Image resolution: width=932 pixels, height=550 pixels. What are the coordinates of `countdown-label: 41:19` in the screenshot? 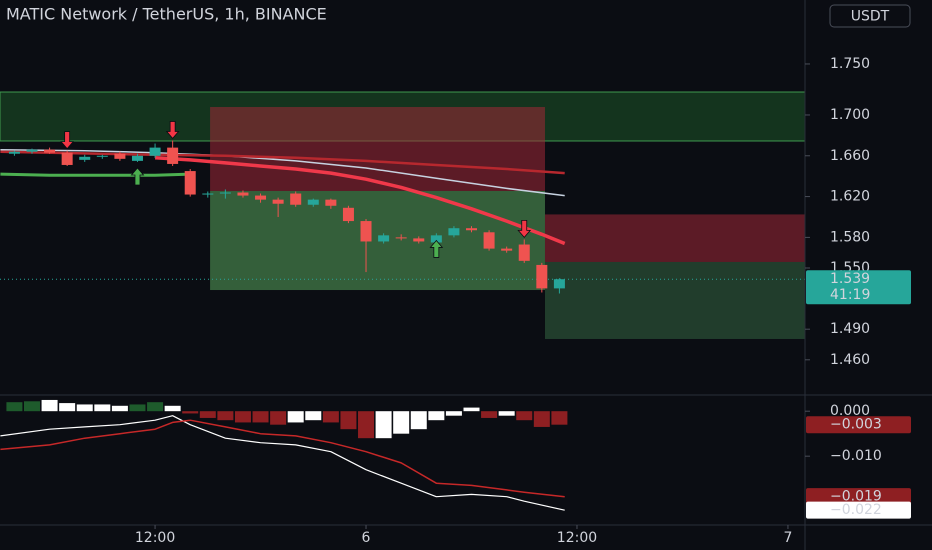 It's located at (850, 295).